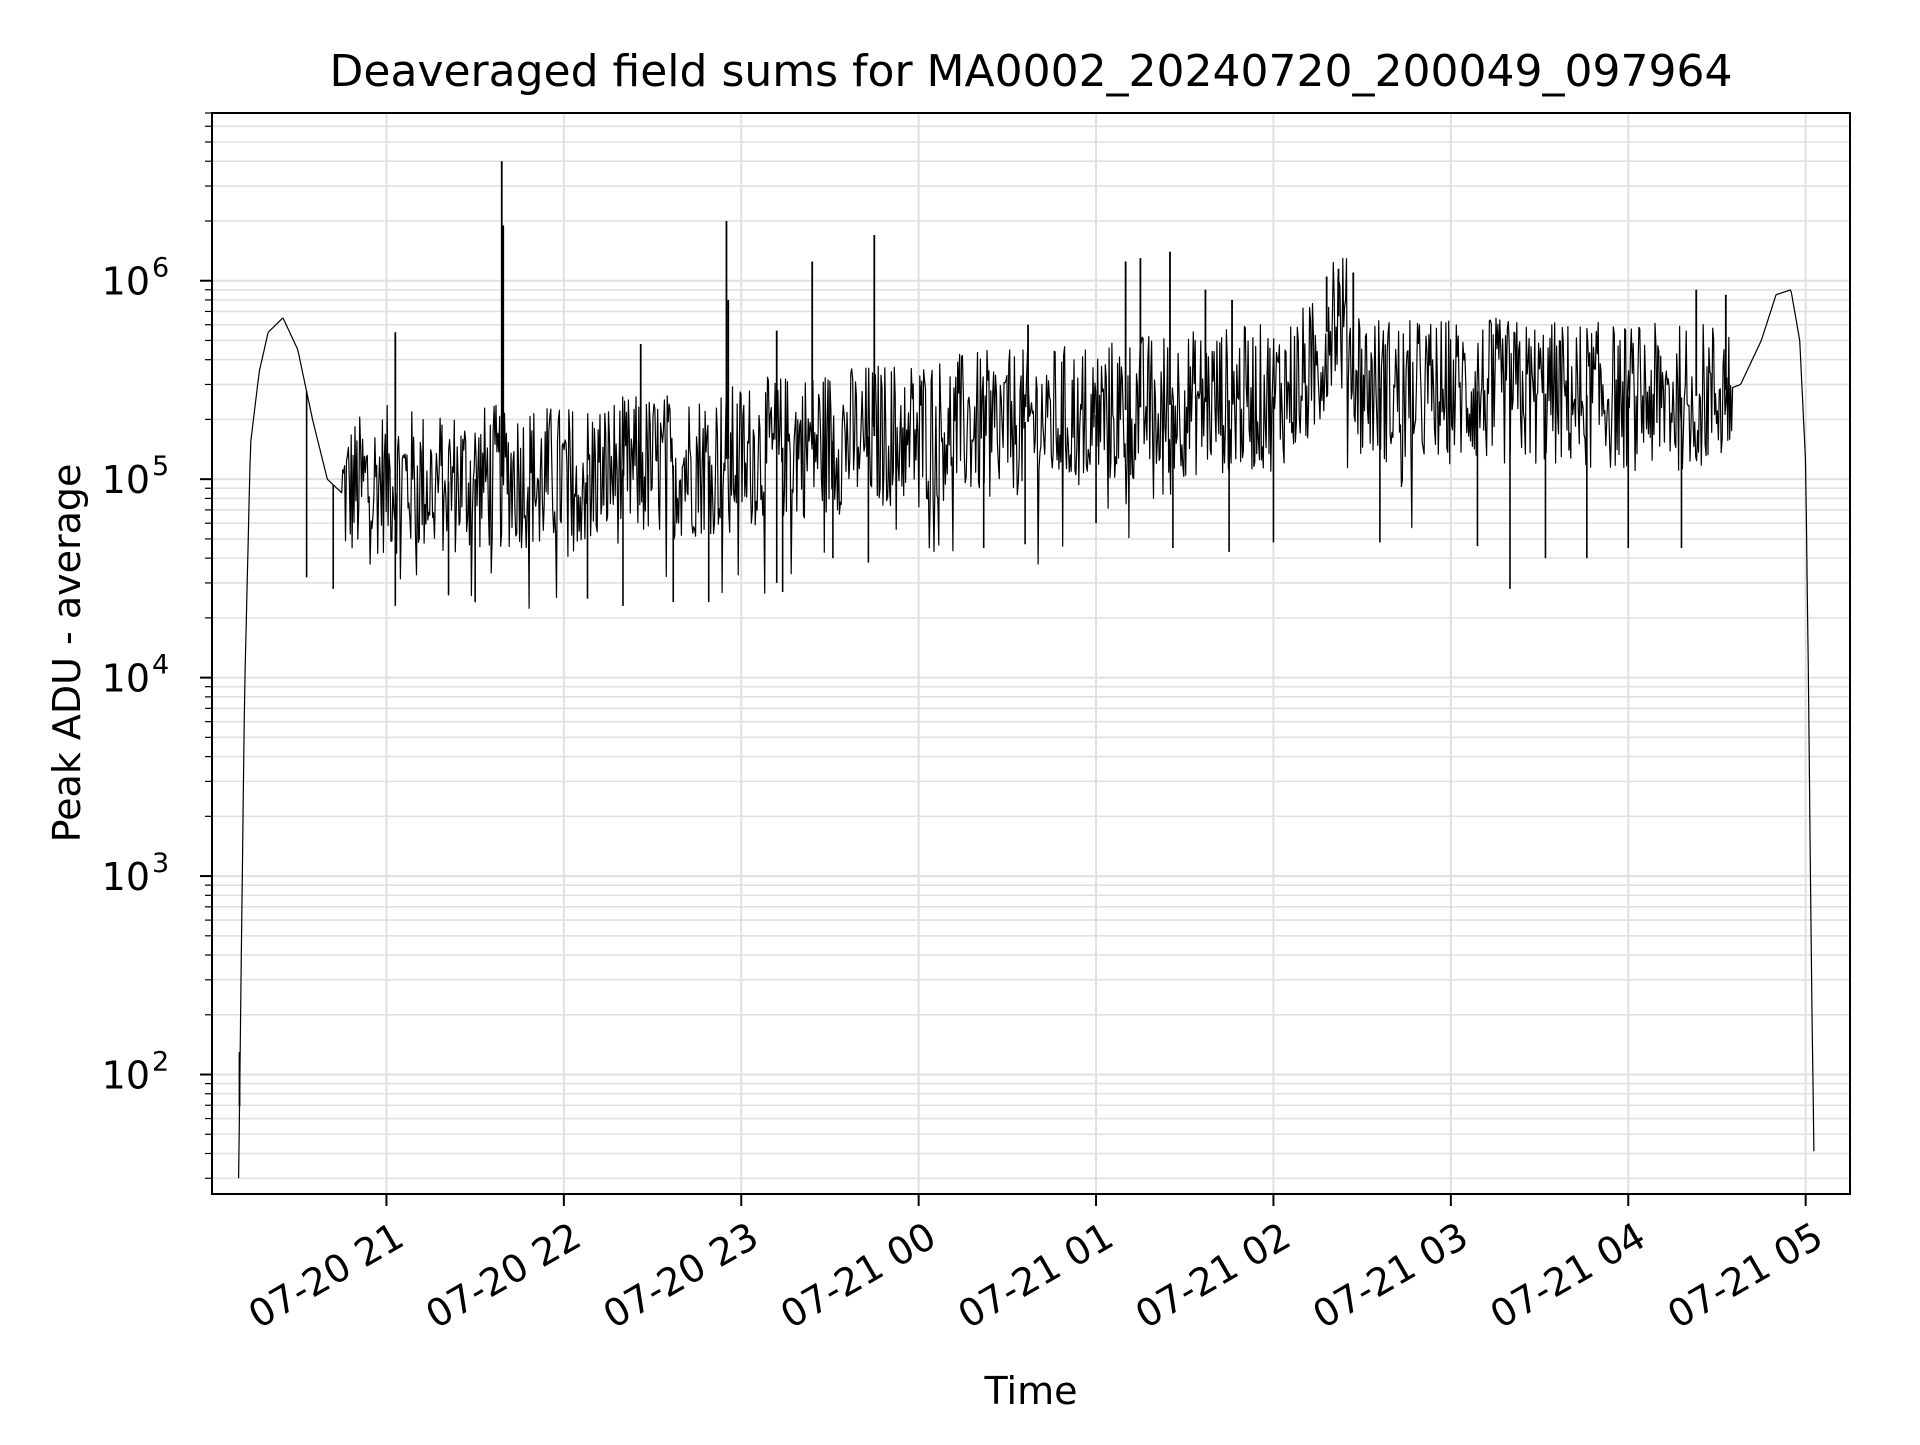 This screenshot has width=1920, height=1445. Describe the element at coordinates (160, 665) in the screenshot. I see `y-tick-exponent: 4` at that location.